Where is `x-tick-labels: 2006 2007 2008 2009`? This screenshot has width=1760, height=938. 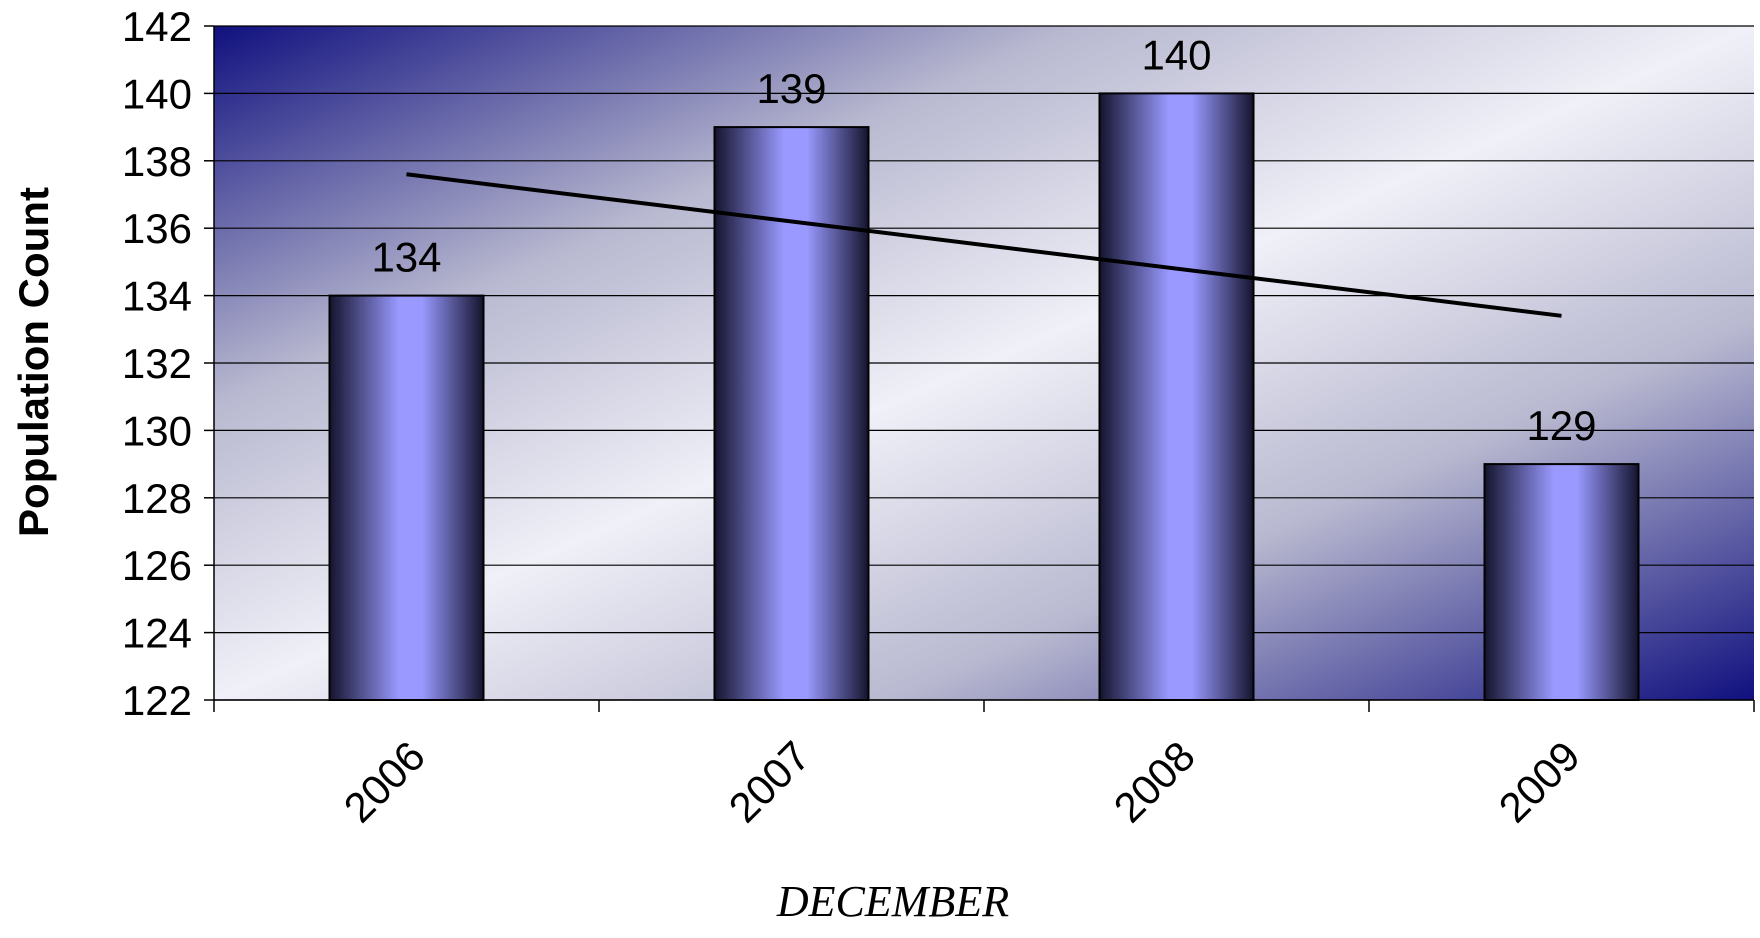
x-tick-labels: 2006 2007 2008 2009 is located at coordinates (962, 781).